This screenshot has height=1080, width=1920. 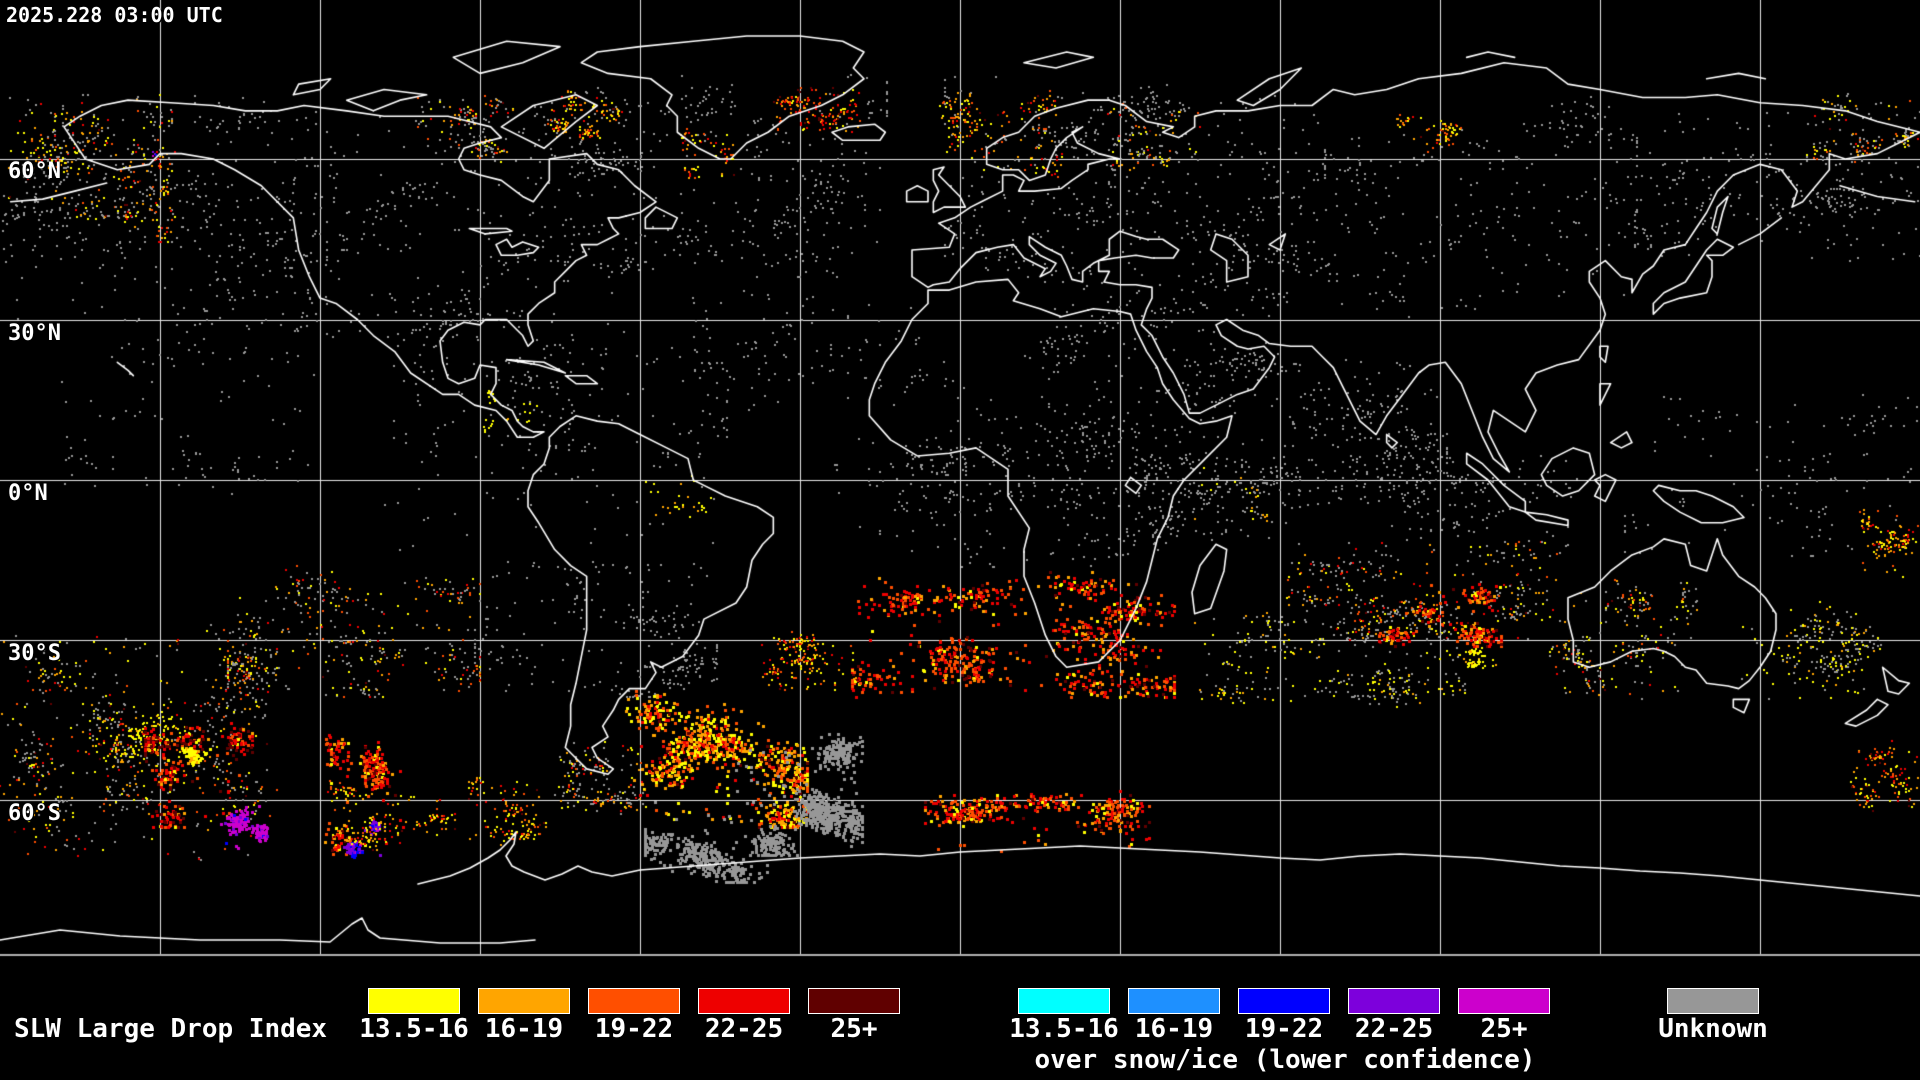 I want to click on legend-primary-label: 22-25, so click(x=744, y=1029).